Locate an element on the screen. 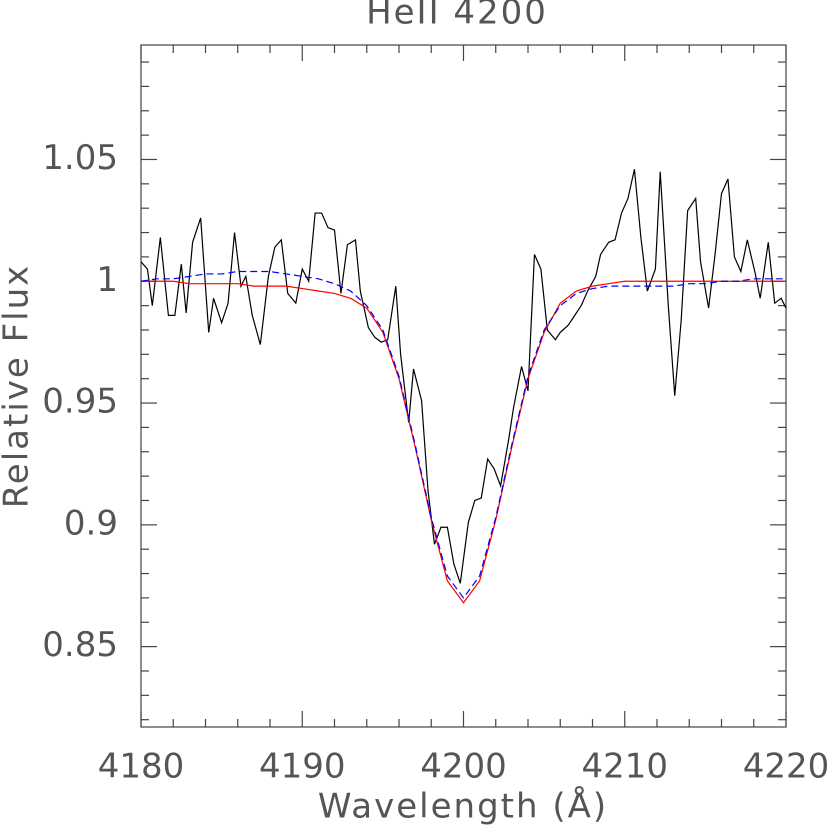 This screenshot has width=830, height=834. y-tick-label: 1 is located at coordinates (107, 280).